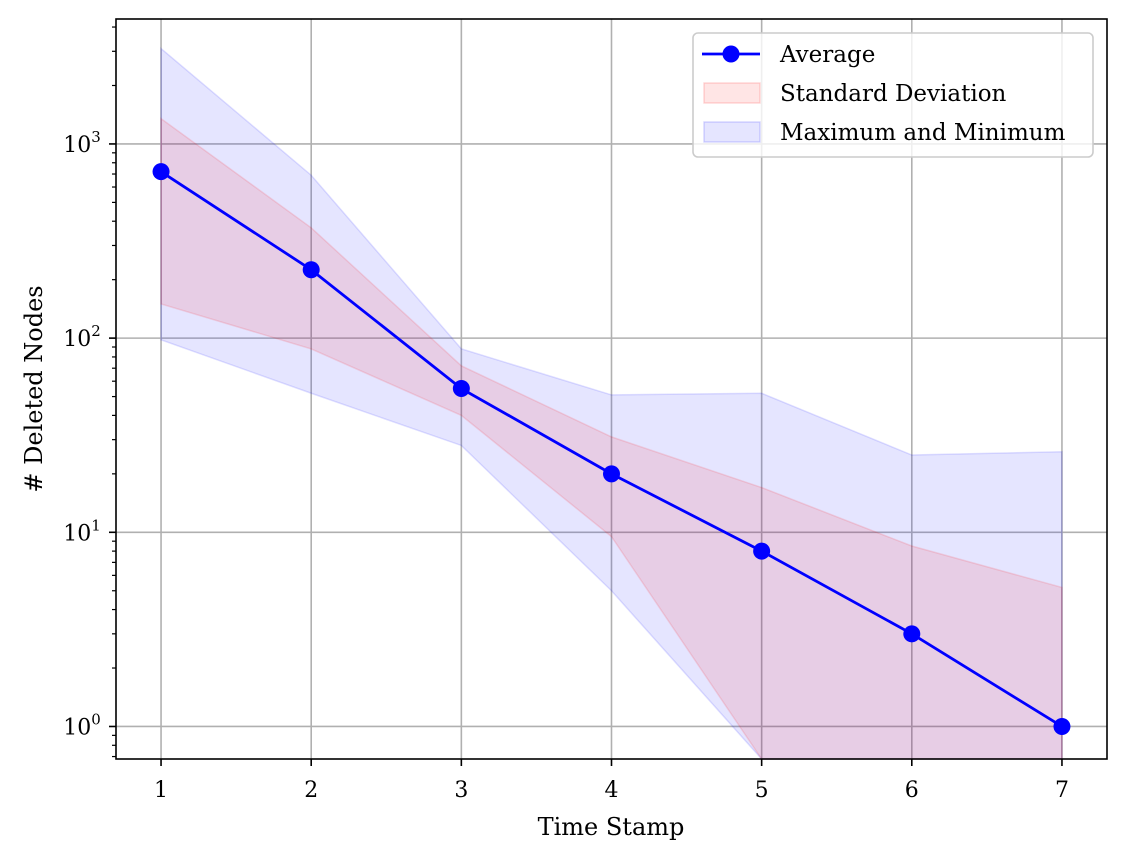  I want to click on legend-swatch-maximum-and-minimum, so click(732, 132).